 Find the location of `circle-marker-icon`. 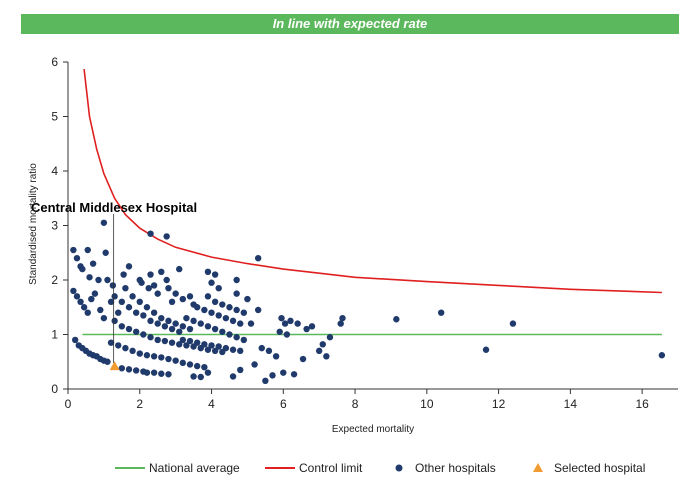

circle-marker-icon is located at coordinates (399, 468).